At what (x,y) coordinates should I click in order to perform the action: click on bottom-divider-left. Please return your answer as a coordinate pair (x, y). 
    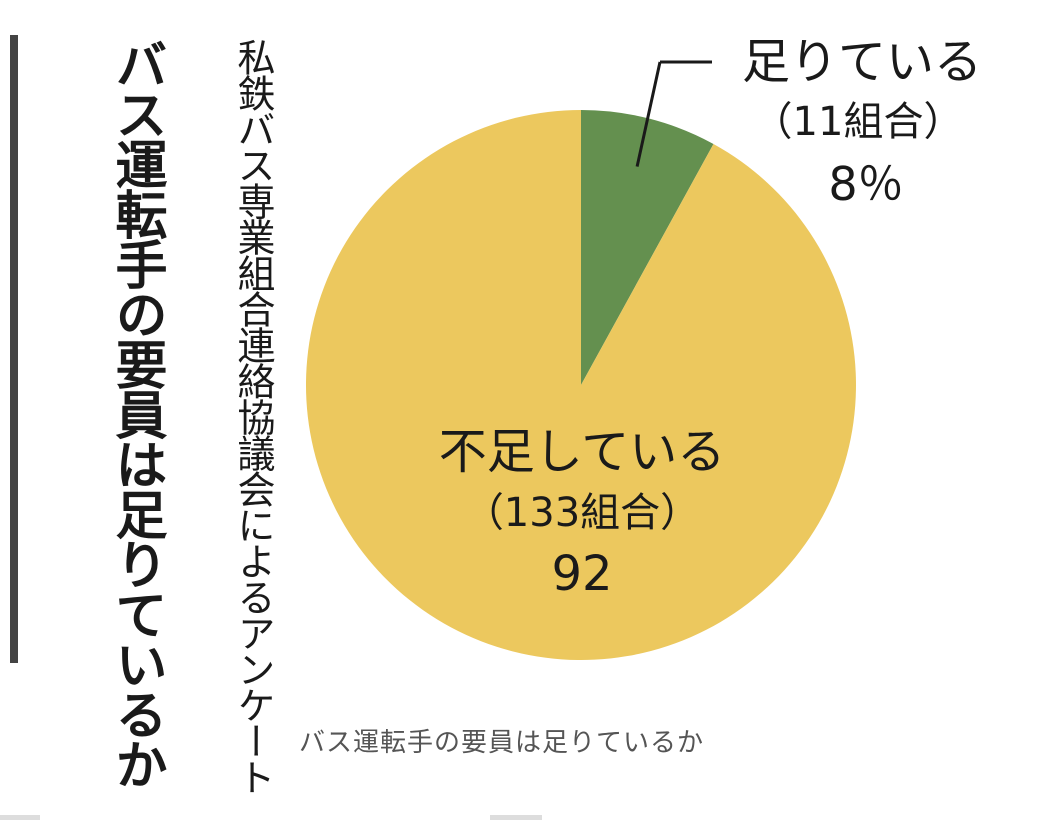
    Looking at the image, I should click on (20, 817).